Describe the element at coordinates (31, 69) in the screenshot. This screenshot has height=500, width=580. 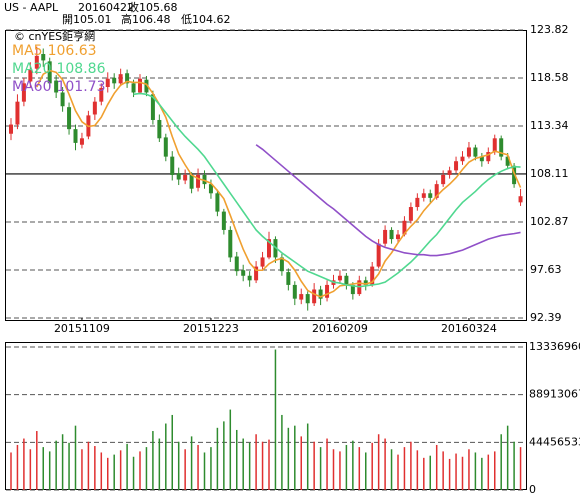
I see `legend-name: MA20` at that location.